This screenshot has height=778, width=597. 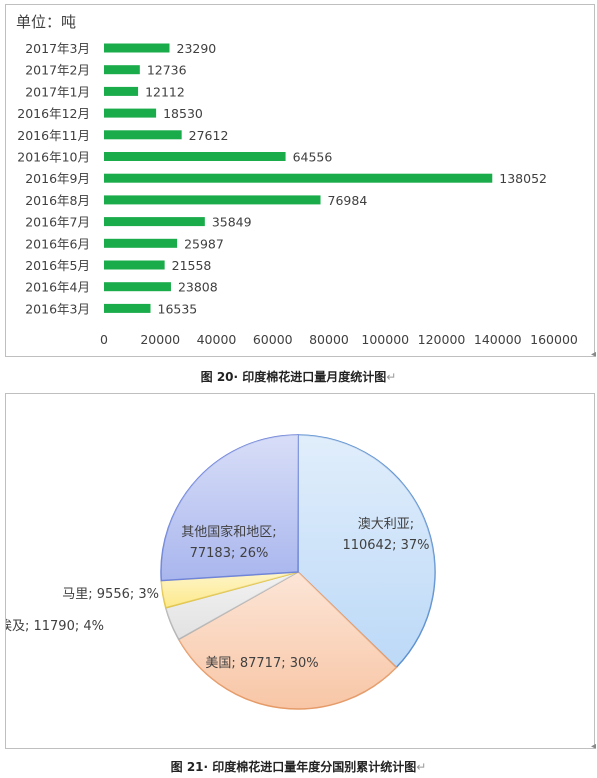 I want to click on slice-label: 埃及; 11790; 4%, so click(x=55, y=626).